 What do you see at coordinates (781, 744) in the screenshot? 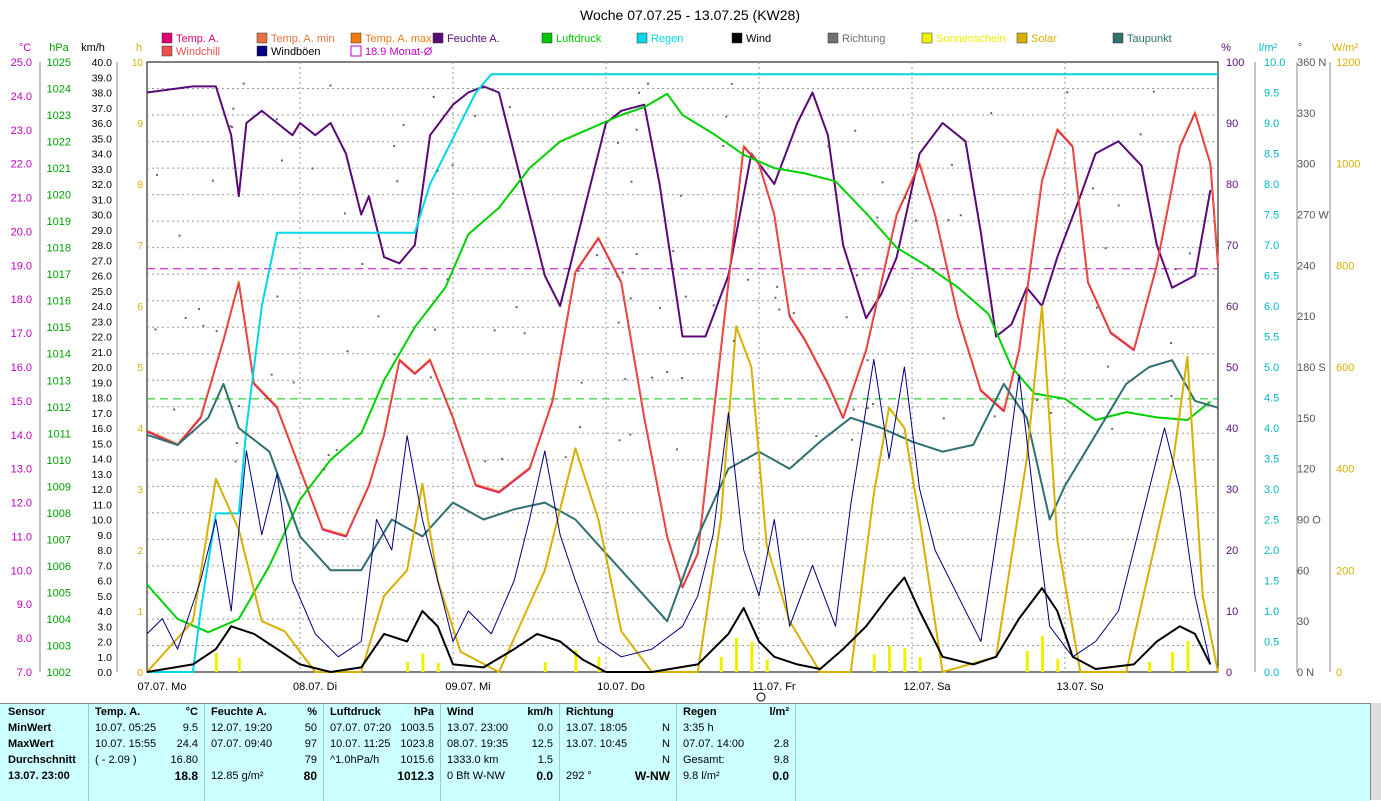
I see `rain-max-value: 2.8` at bounding box center [781, 744].